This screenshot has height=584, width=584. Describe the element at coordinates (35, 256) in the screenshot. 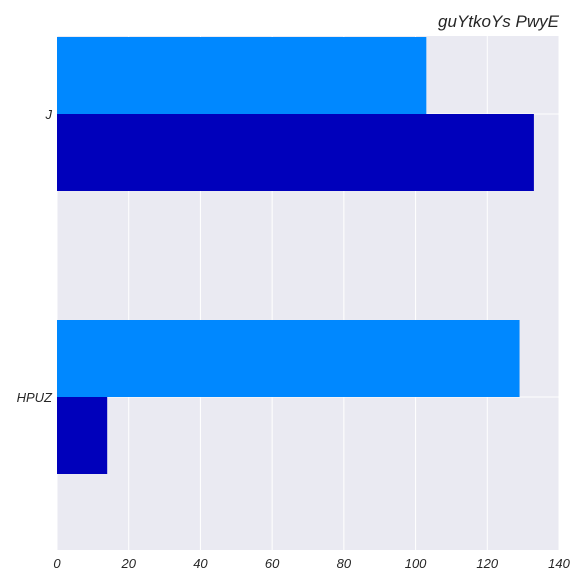

I see `y-axis-ticks: J HPUZ` at that location.